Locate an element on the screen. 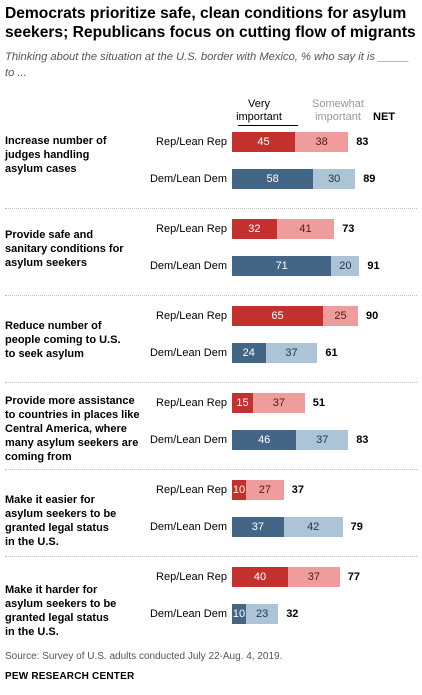 The image size is (422, 695). bar-very-important: 40 is located at coordinates (260, 577).